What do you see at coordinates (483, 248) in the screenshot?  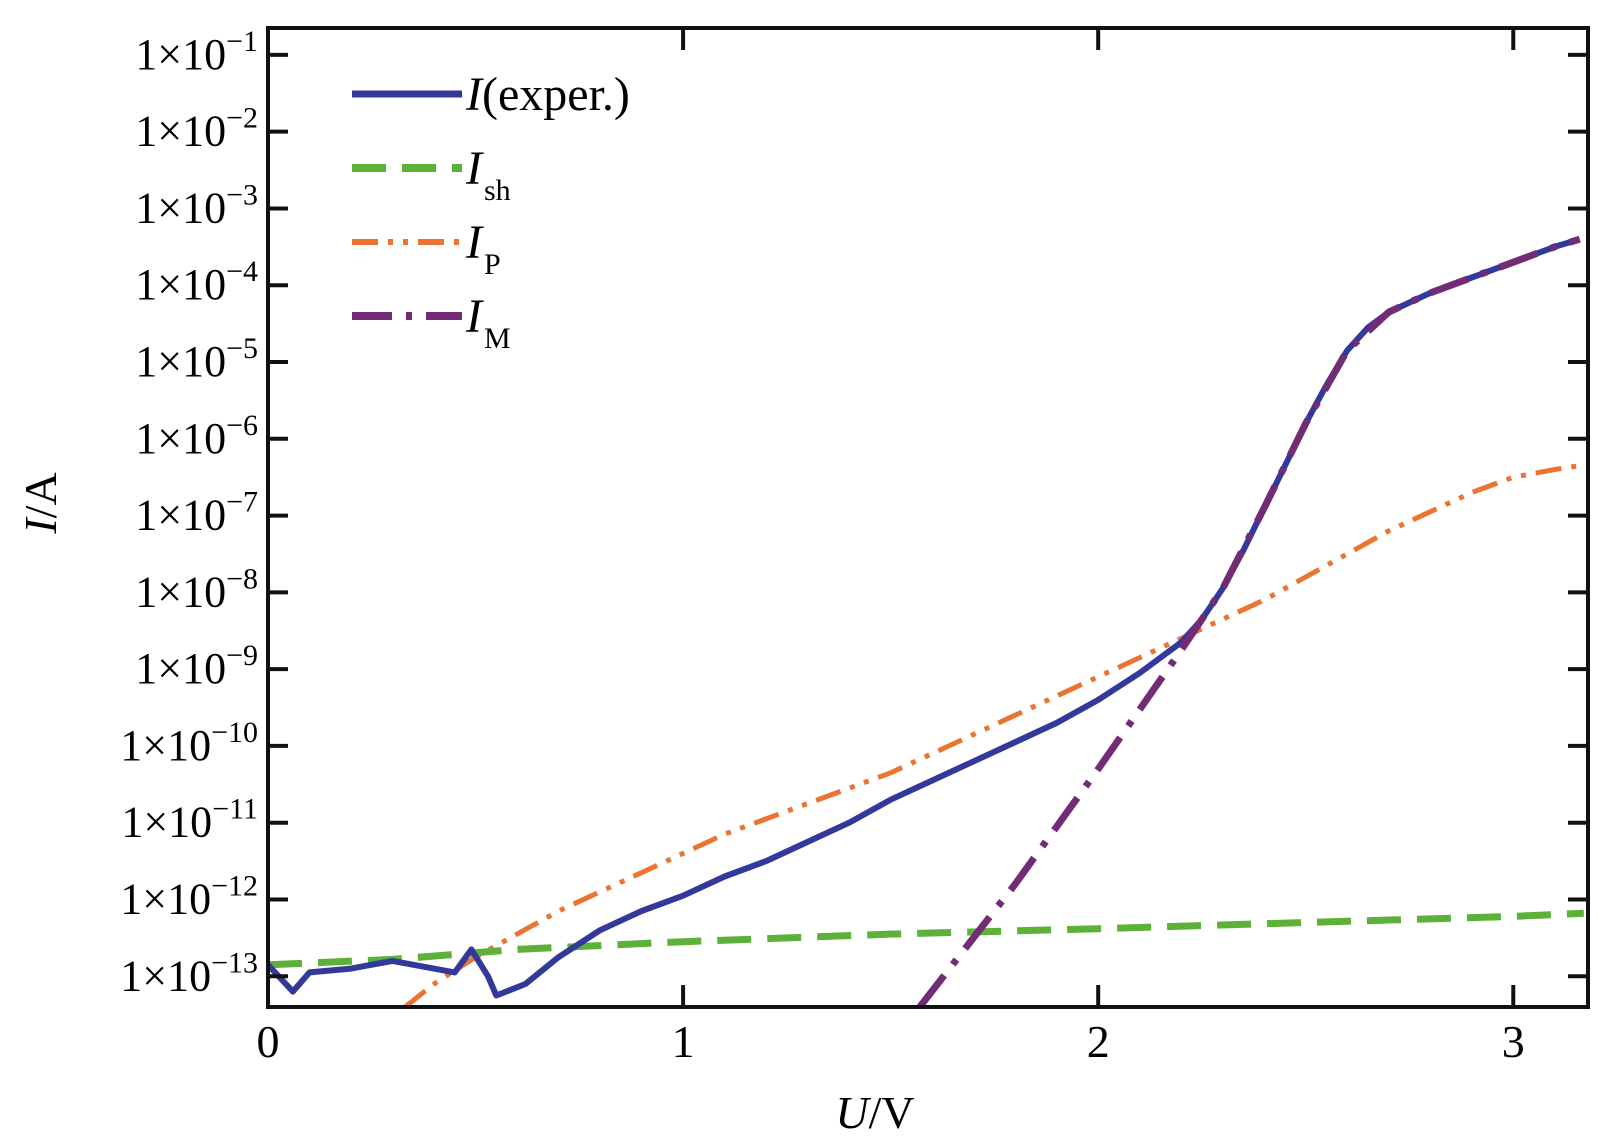 I see `legend-label-P: IP` at bounding box center [483, 248].